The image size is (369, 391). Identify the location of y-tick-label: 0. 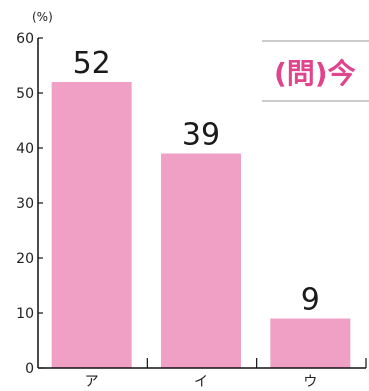
(29, 369).